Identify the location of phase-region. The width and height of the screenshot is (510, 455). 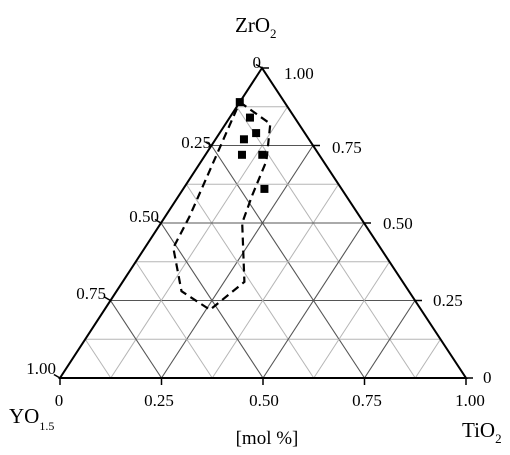
(222, 206).